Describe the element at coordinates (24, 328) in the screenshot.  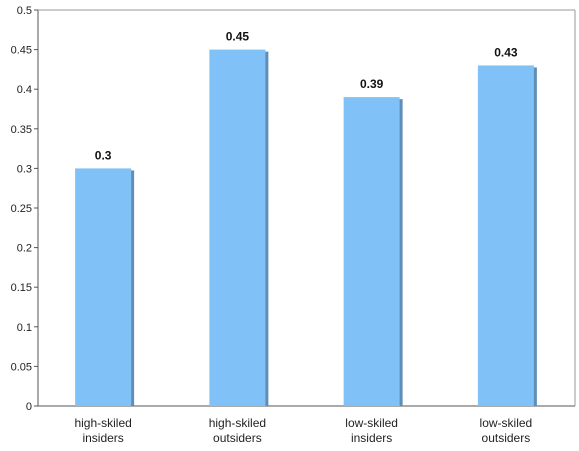
I see `y-tick-label: 0.1` at that location.